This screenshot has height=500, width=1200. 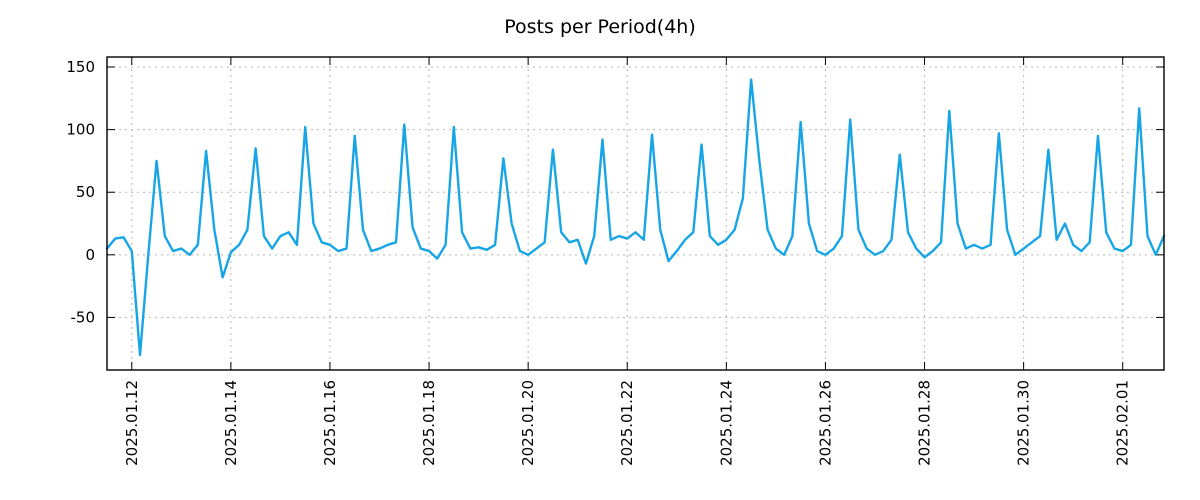 What do you see at coordinates (600, 27) in the screenshot?
I see `chart-title: Posts per Period(4h)` at bounding box center [600, 27].